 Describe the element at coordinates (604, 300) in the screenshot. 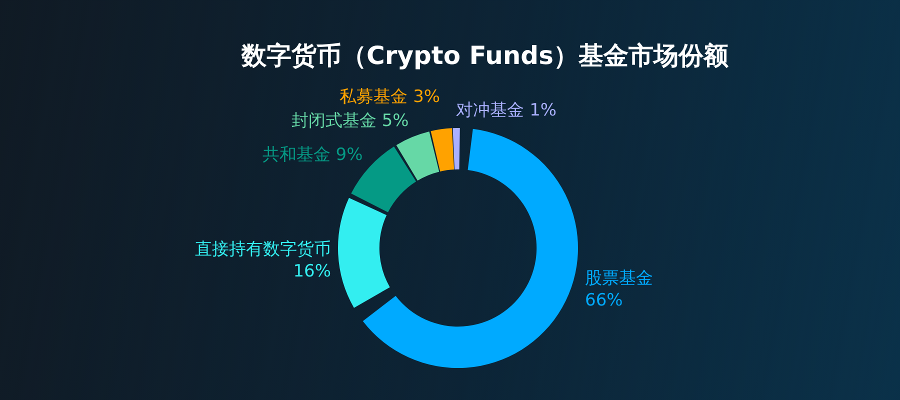

I see `data-label: 66%` at that location.